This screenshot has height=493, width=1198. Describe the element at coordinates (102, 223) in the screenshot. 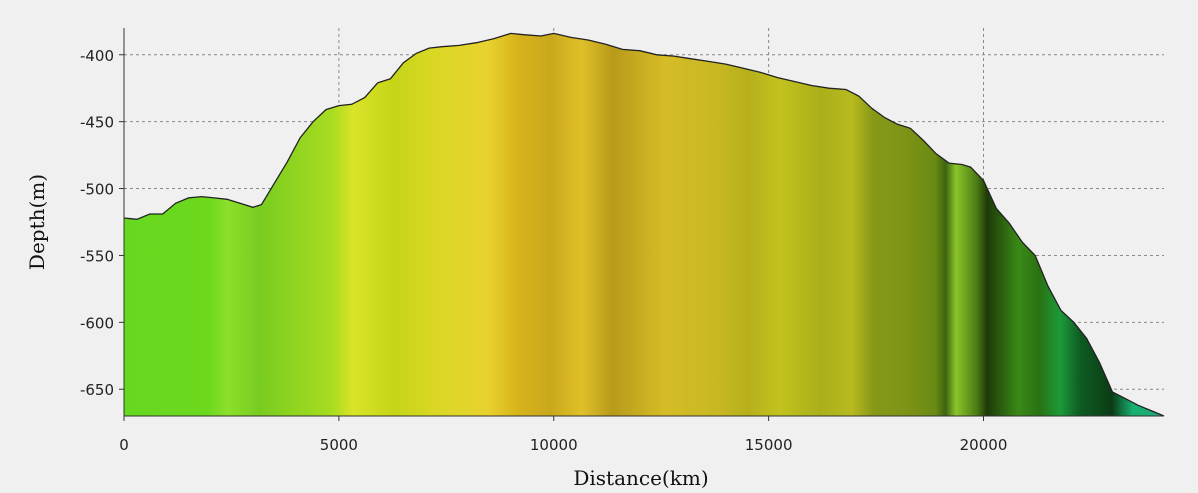

I see `y-tick-labels: -400 -450 -500 -550 -600 -650` at that location.